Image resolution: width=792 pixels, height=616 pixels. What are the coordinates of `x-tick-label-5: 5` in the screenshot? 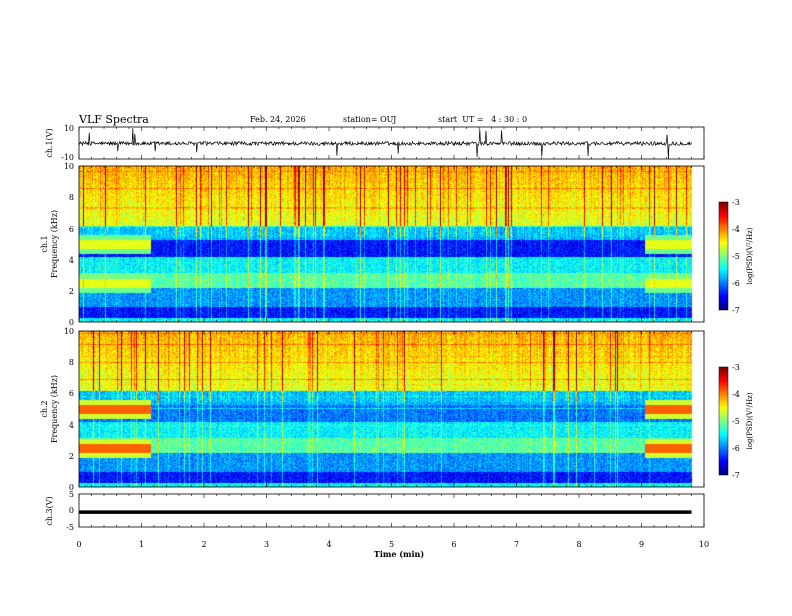 It's located at (391, 544).